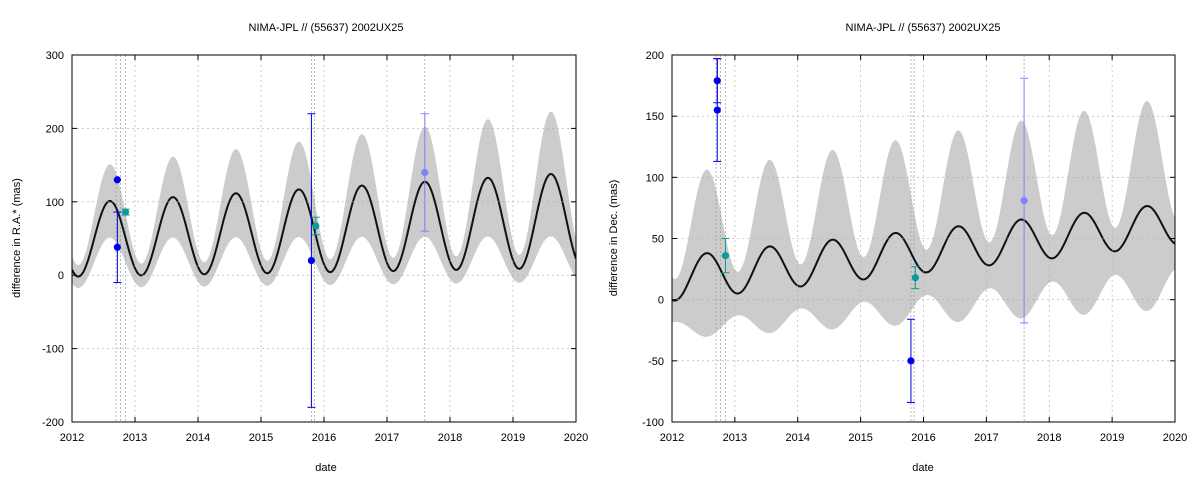  I want to click on y-tick-label: -50, so click(656, 362).